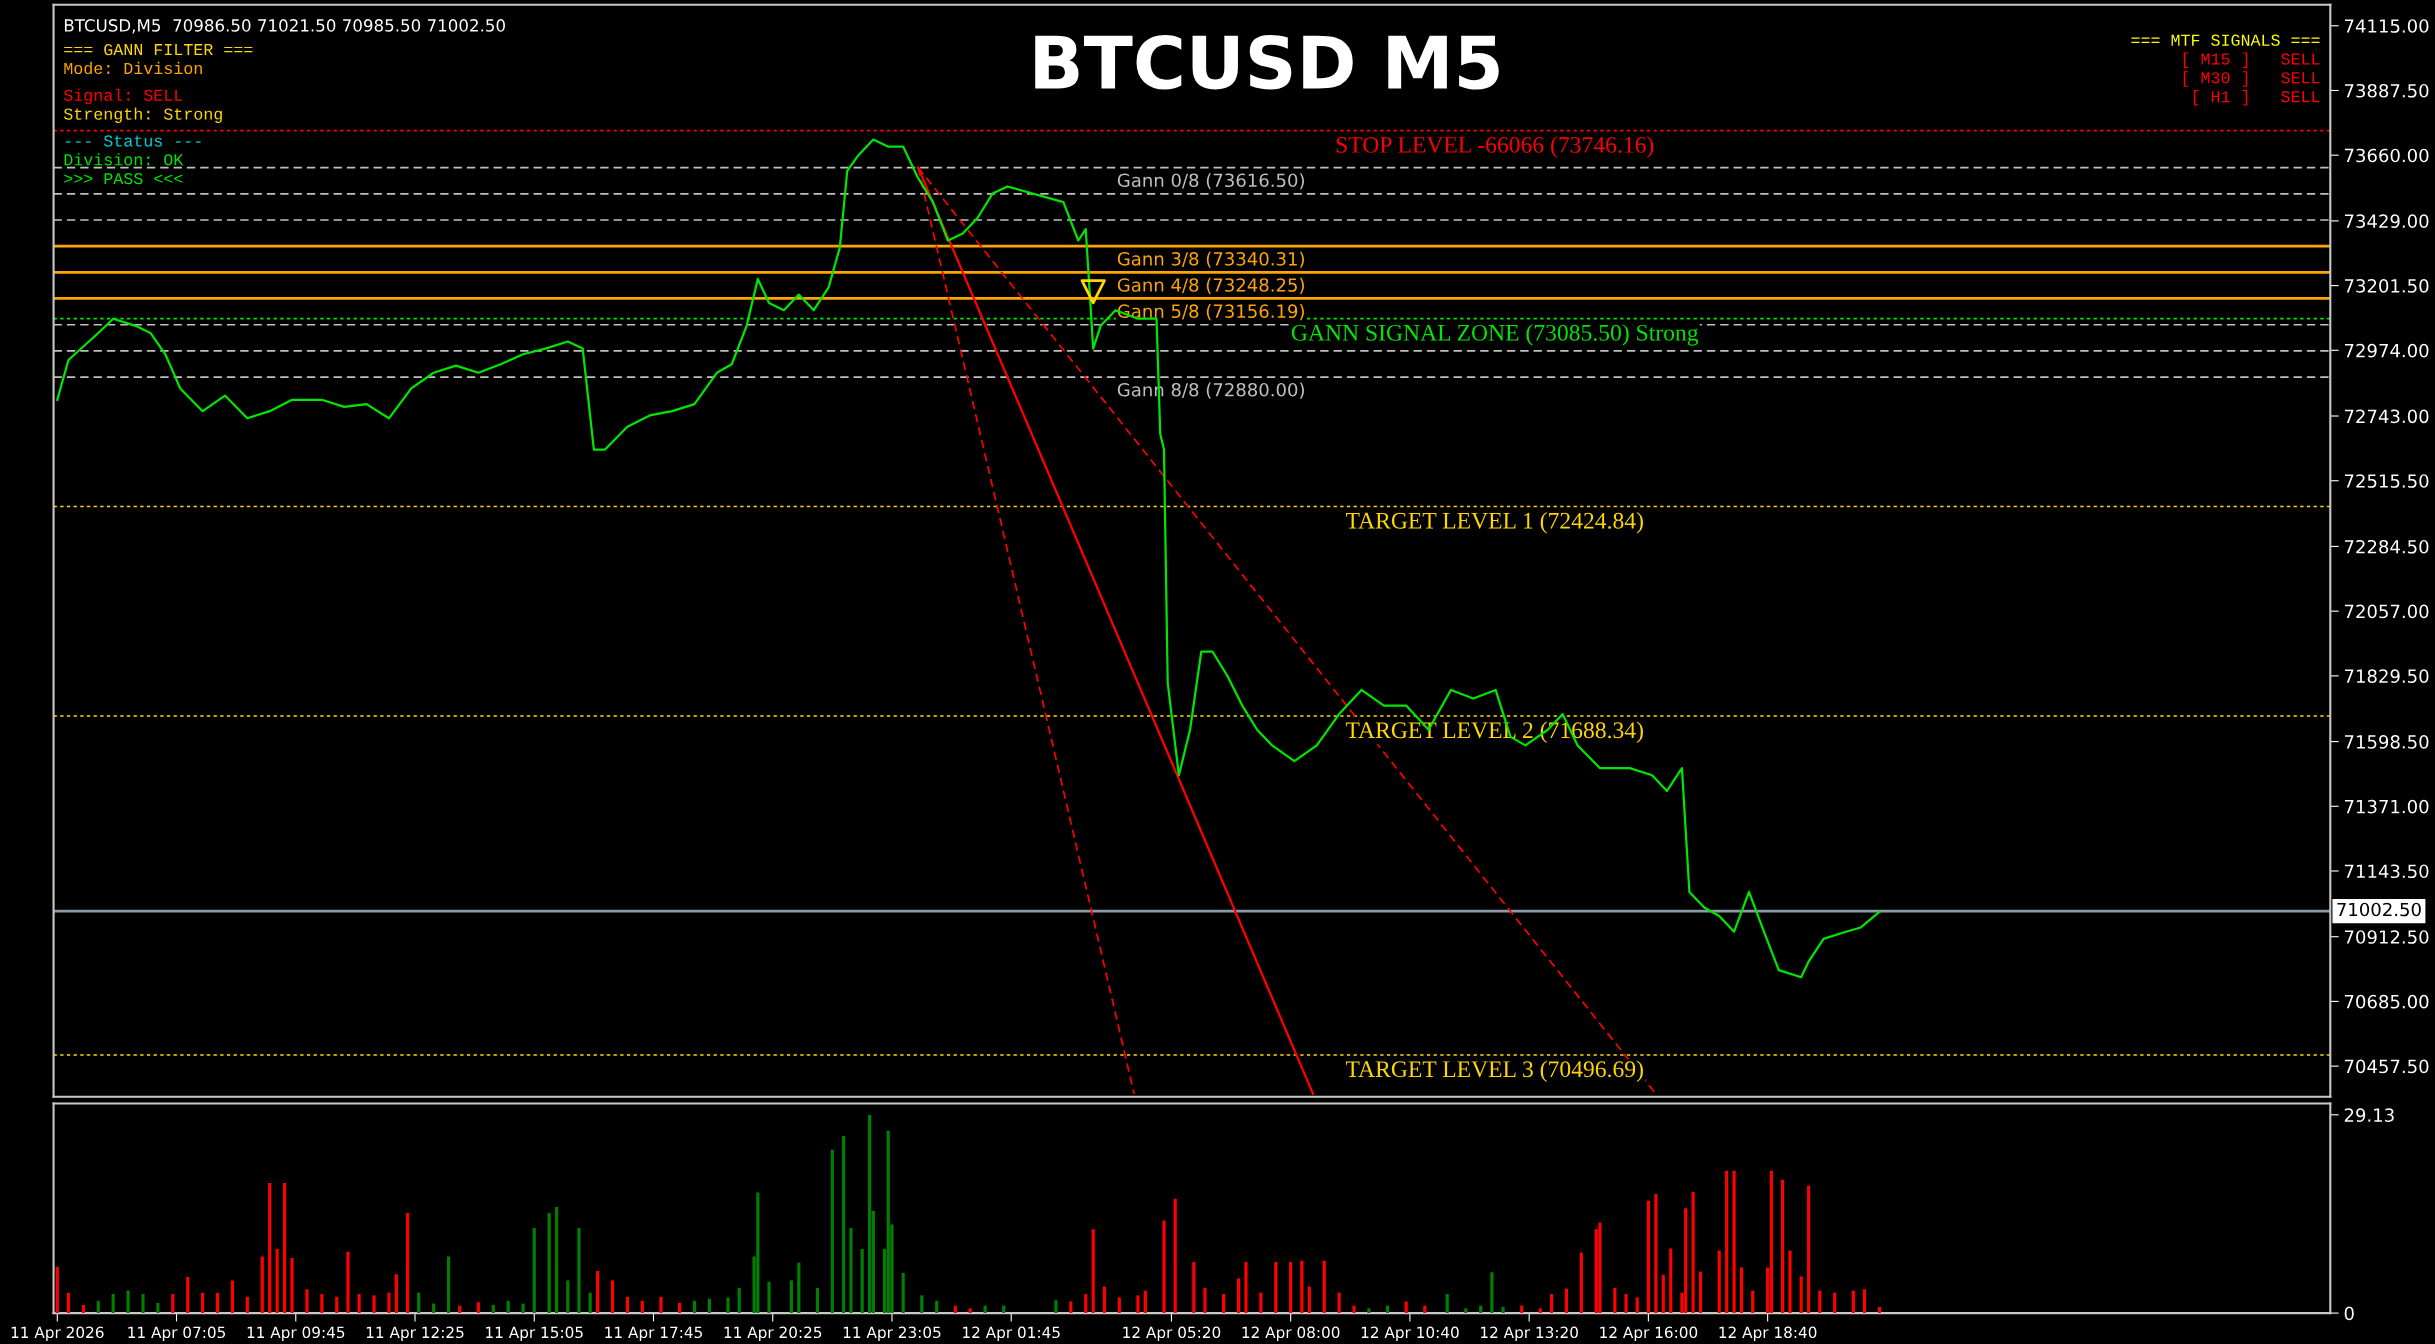  Describe the element at coordinates (2349, 1313) in the screenshot. I see `y-tick-label: 0` at that location.